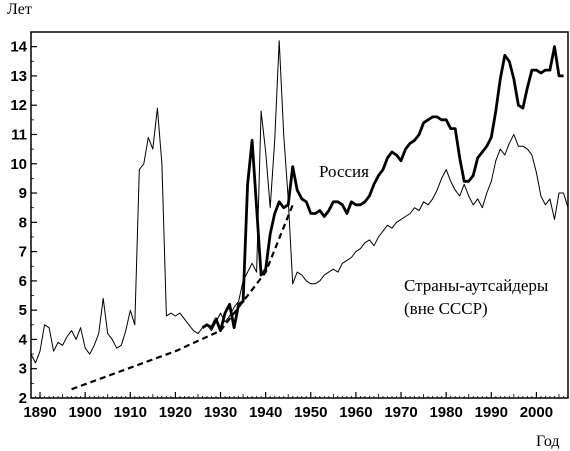 The image size is (570, 451). What do you see at coordinates (23, 193) in the screenshot?
I see `y-tick-label: 9` at bounding box center [23, 193].